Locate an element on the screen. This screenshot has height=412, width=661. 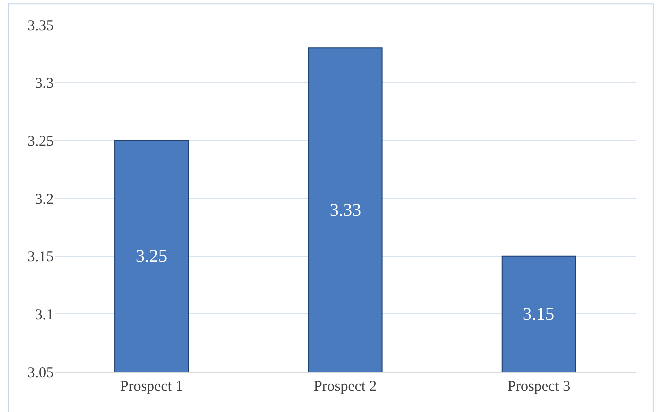
y-tick-label: 3.05 is located at coordinates (41, 373).